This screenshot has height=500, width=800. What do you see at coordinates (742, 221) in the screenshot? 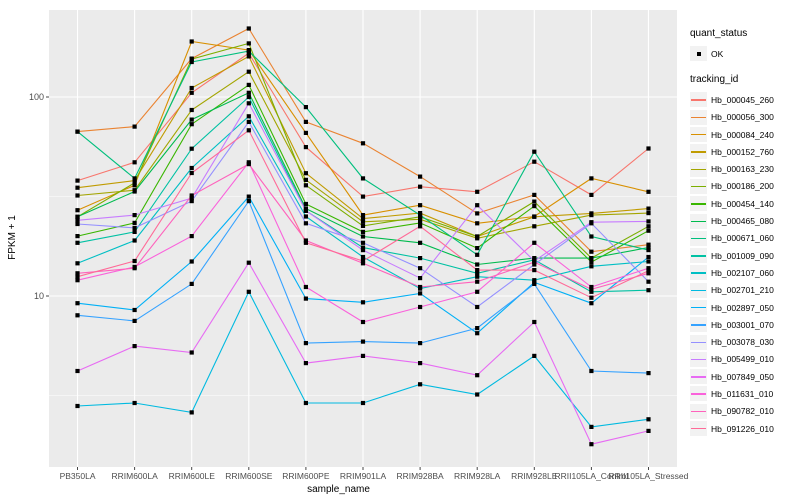
I see `legend-entry-label: Hb_000465_080` at bounding box center [742, 221].